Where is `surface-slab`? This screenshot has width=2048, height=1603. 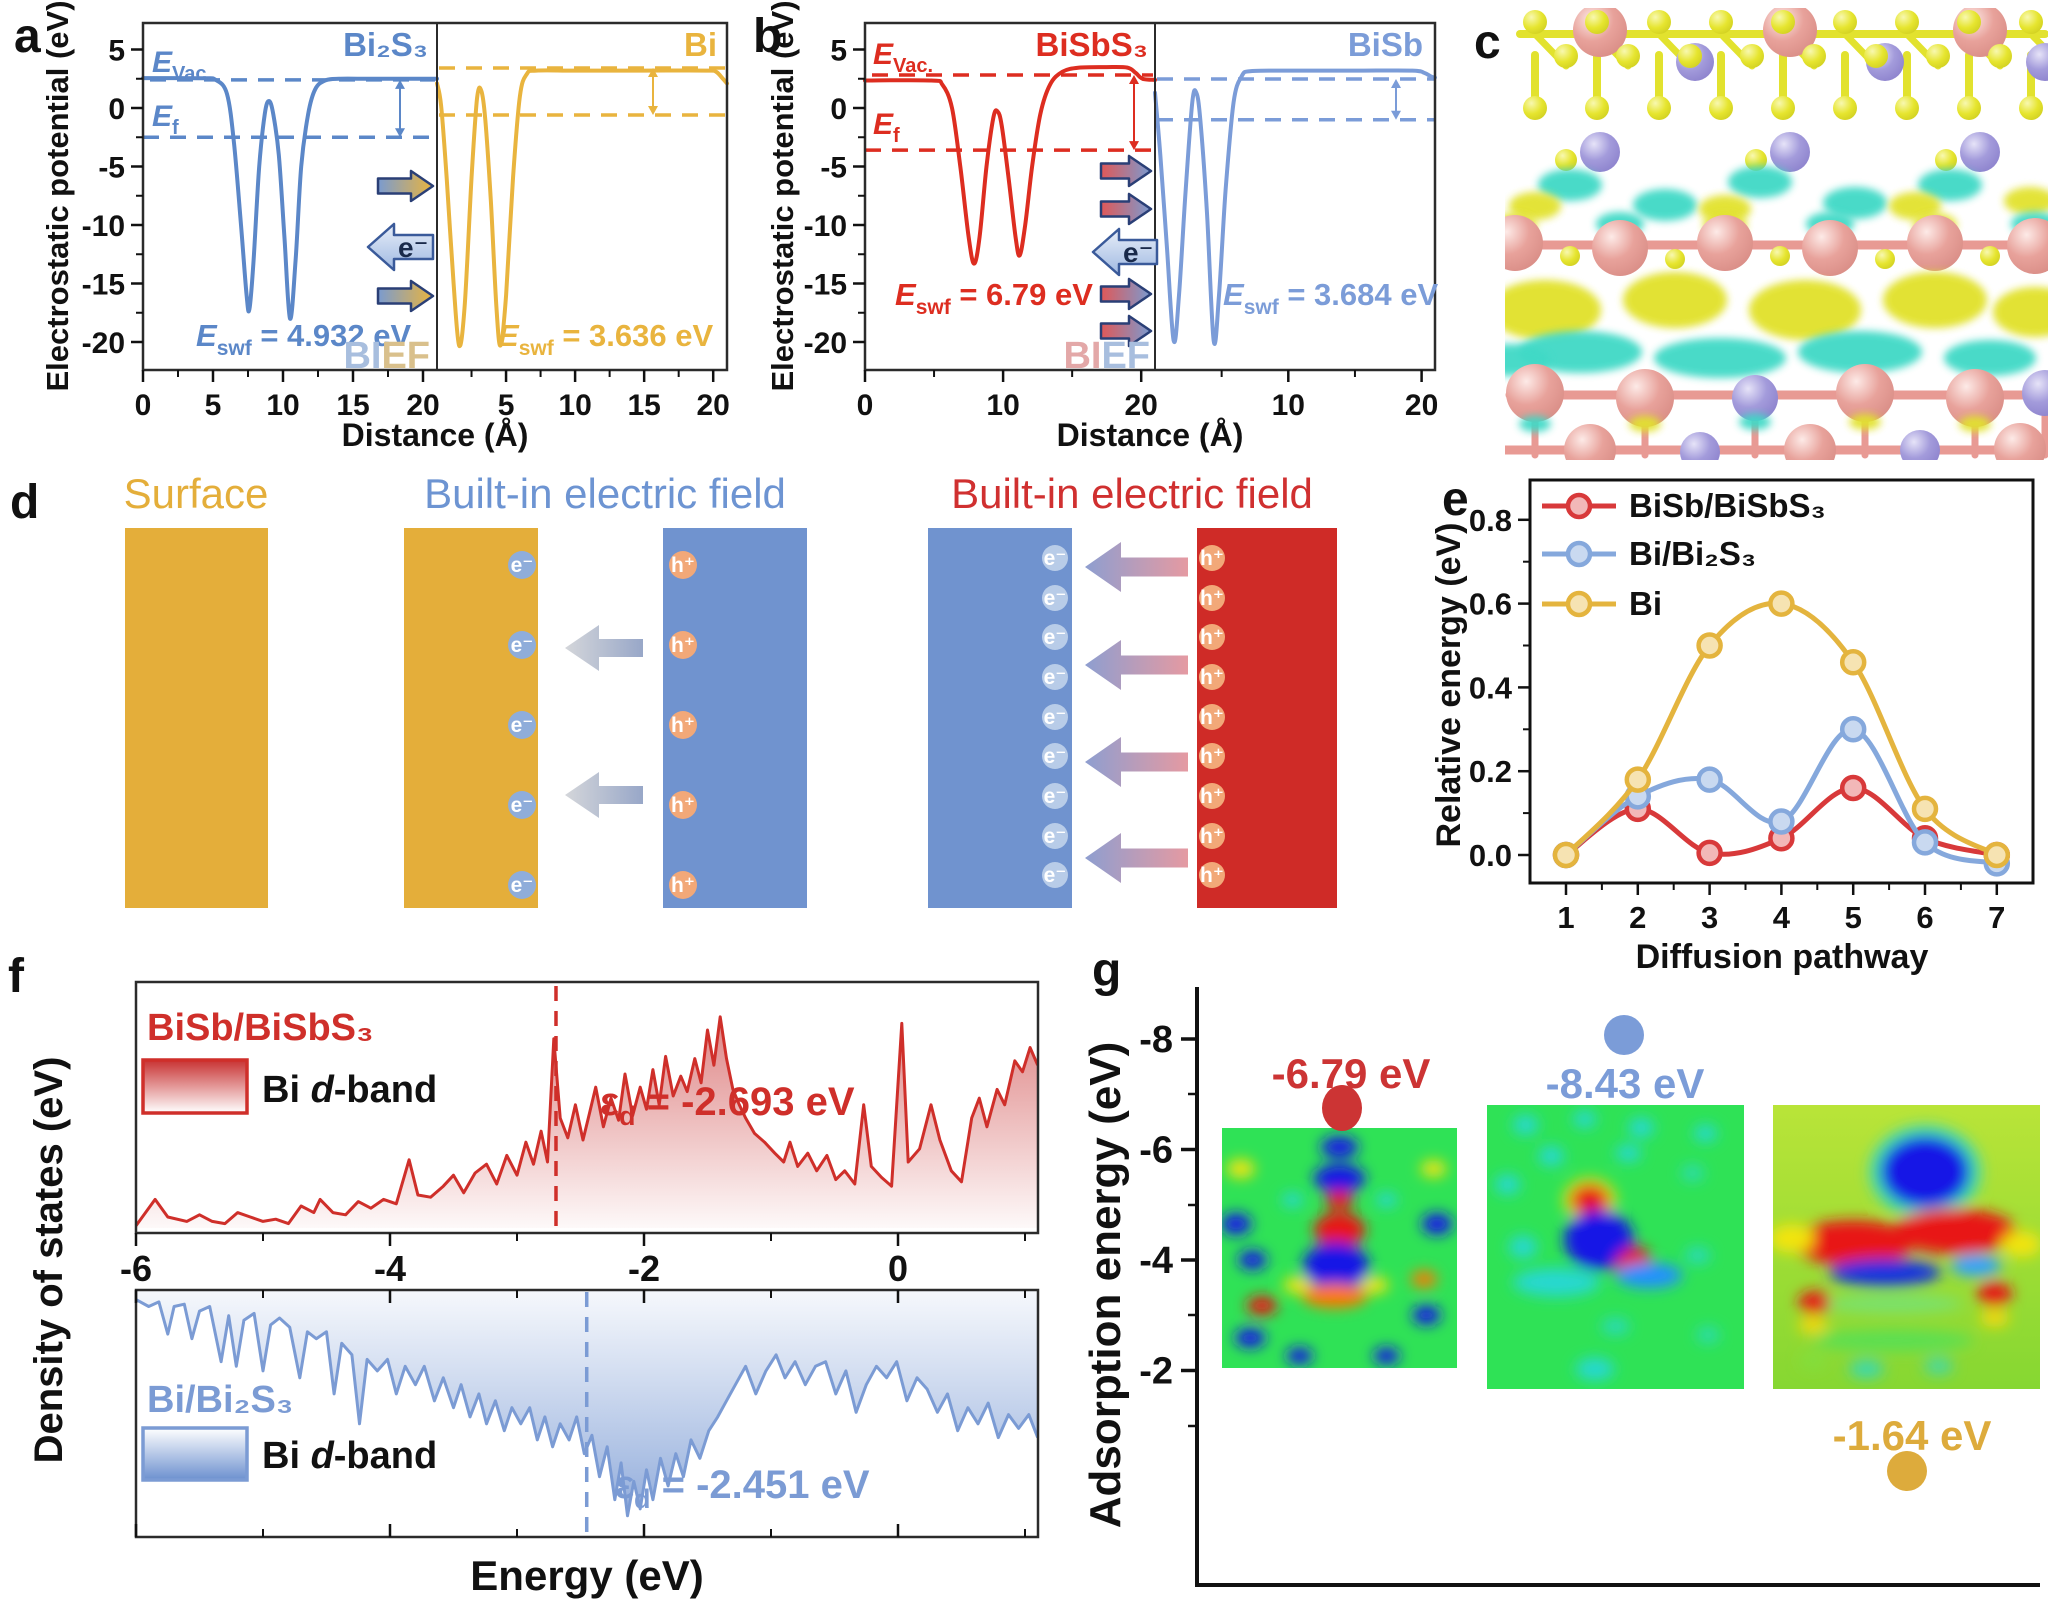
surface-slab is located at coordinates (196, 718).